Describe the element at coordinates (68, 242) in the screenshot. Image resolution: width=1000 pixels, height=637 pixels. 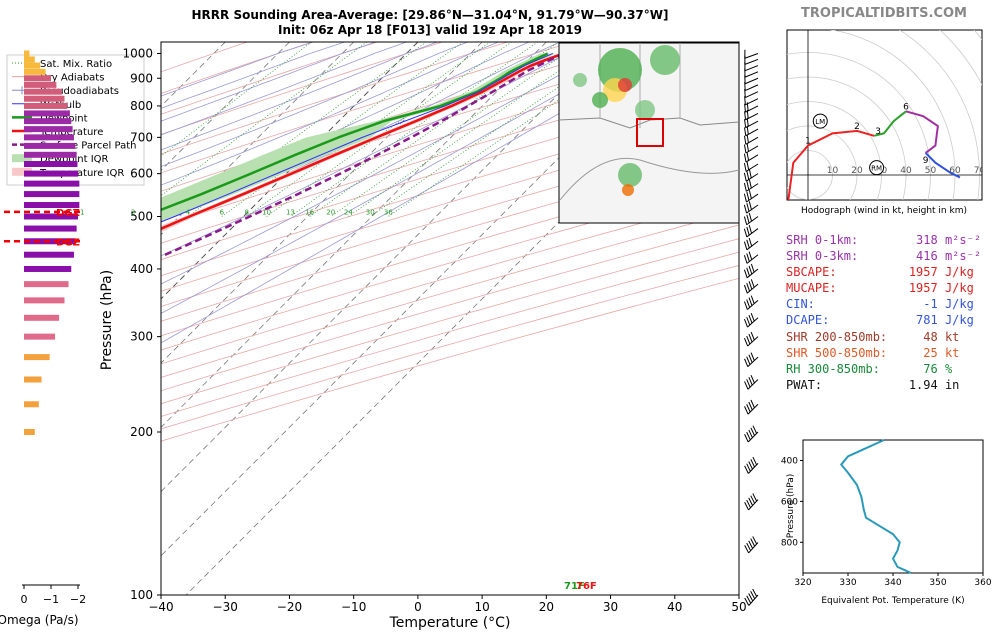
I see `dgz-label: DGZ` at that location.